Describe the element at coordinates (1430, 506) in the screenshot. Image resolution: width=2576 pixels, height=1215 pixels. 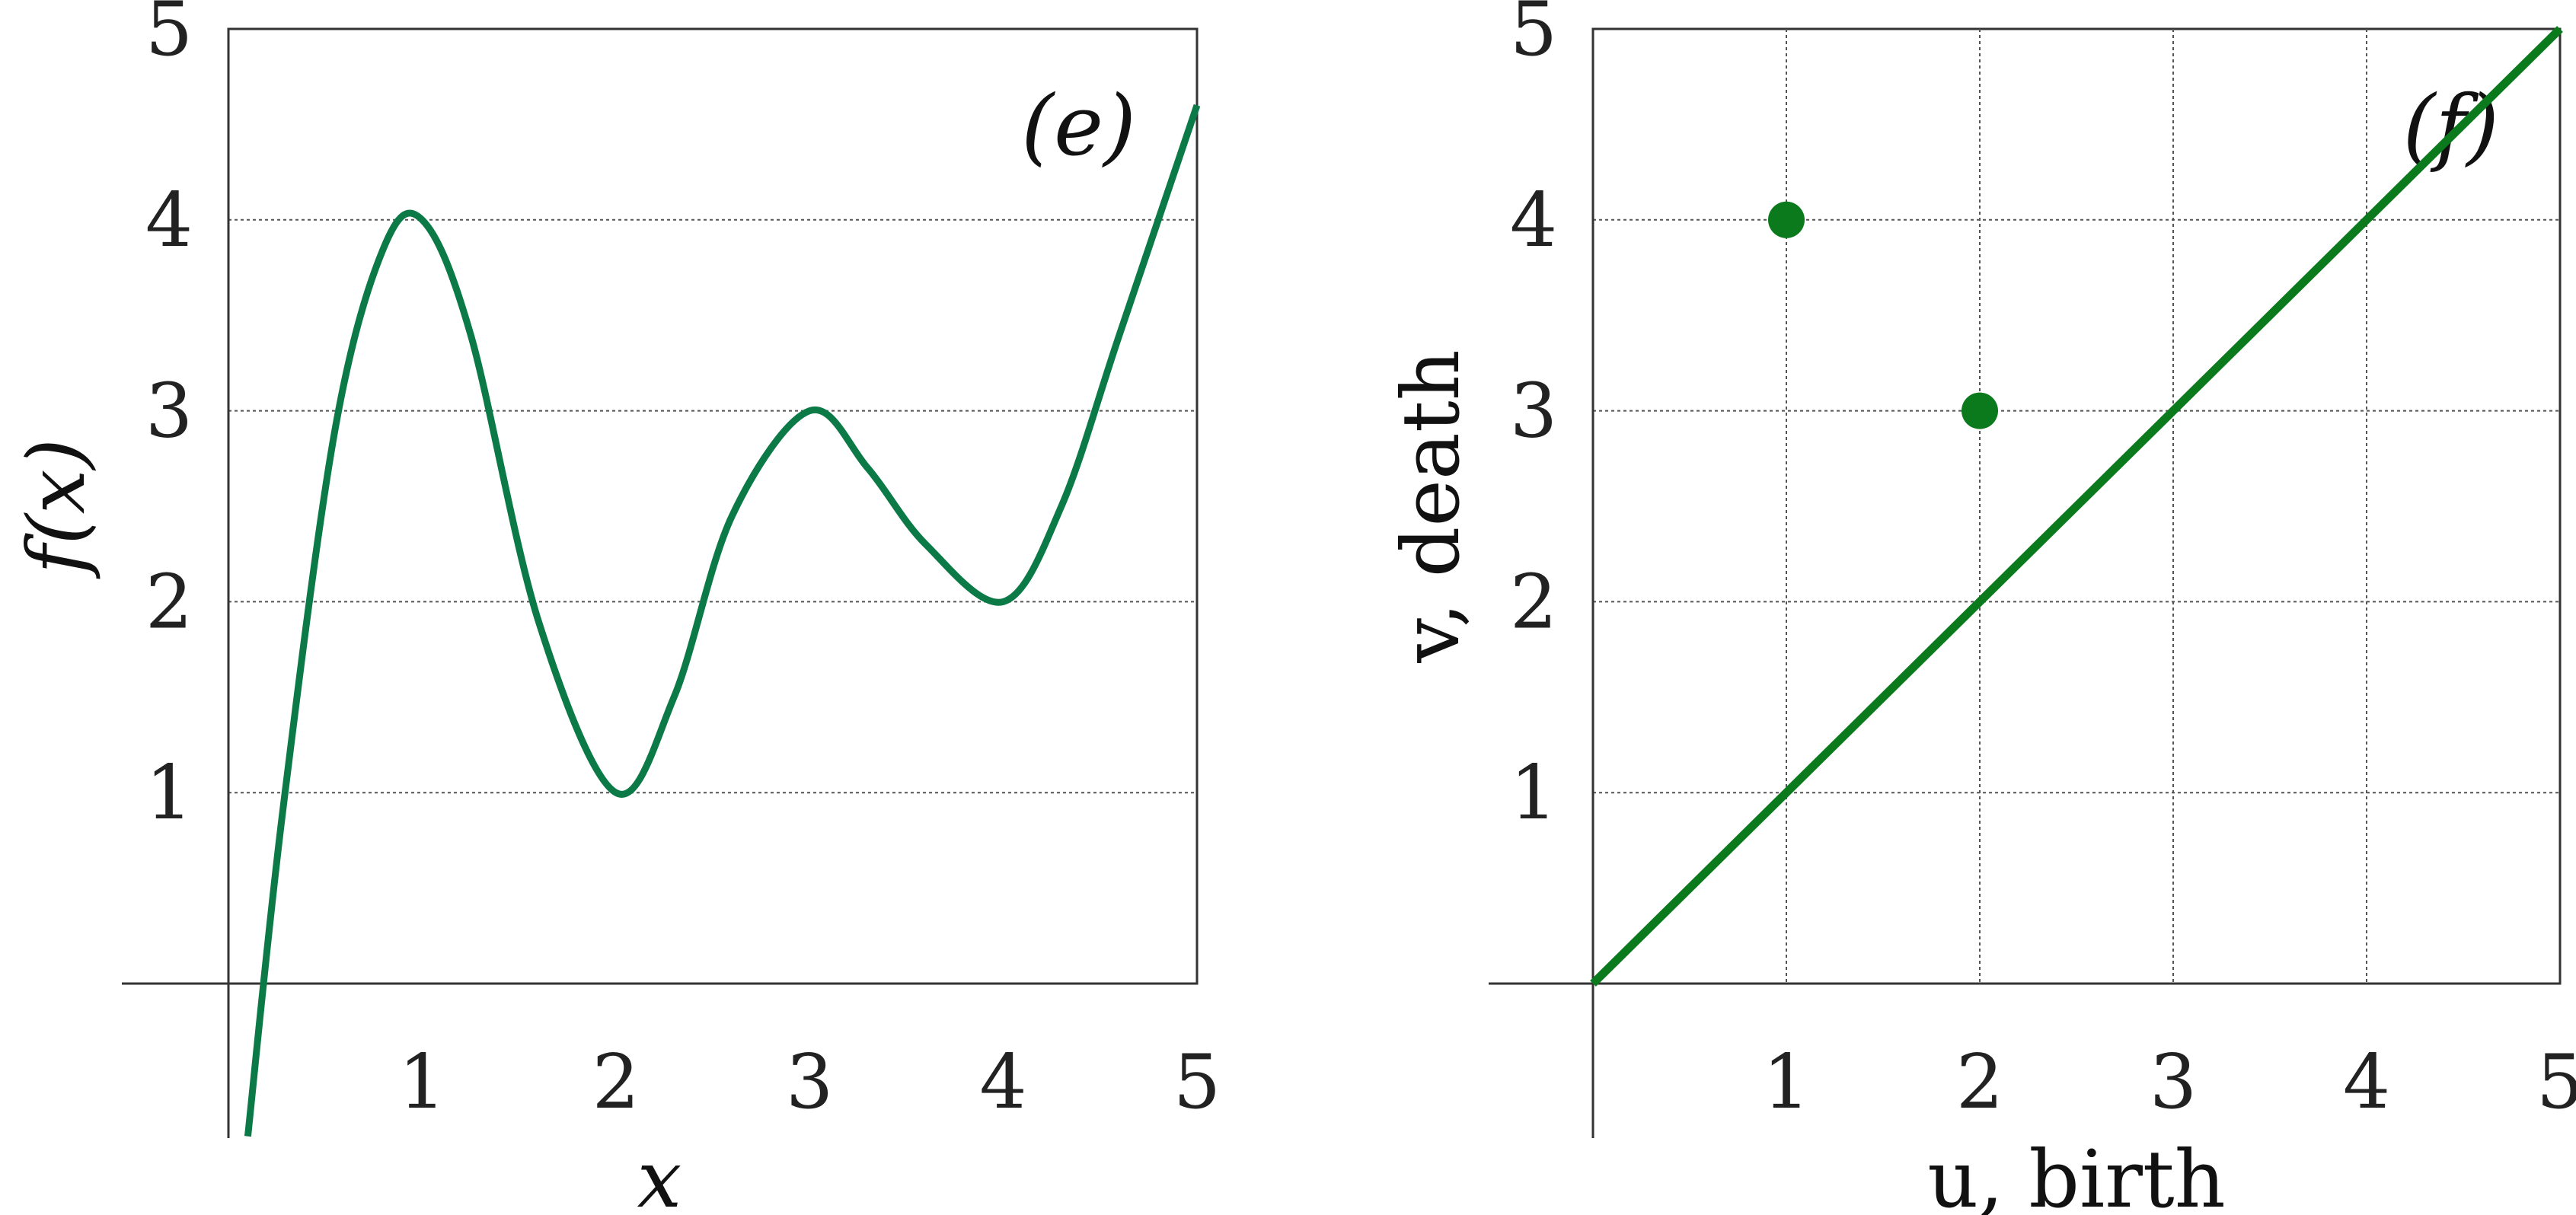
I see `y-axis-label: v, death` at that location.